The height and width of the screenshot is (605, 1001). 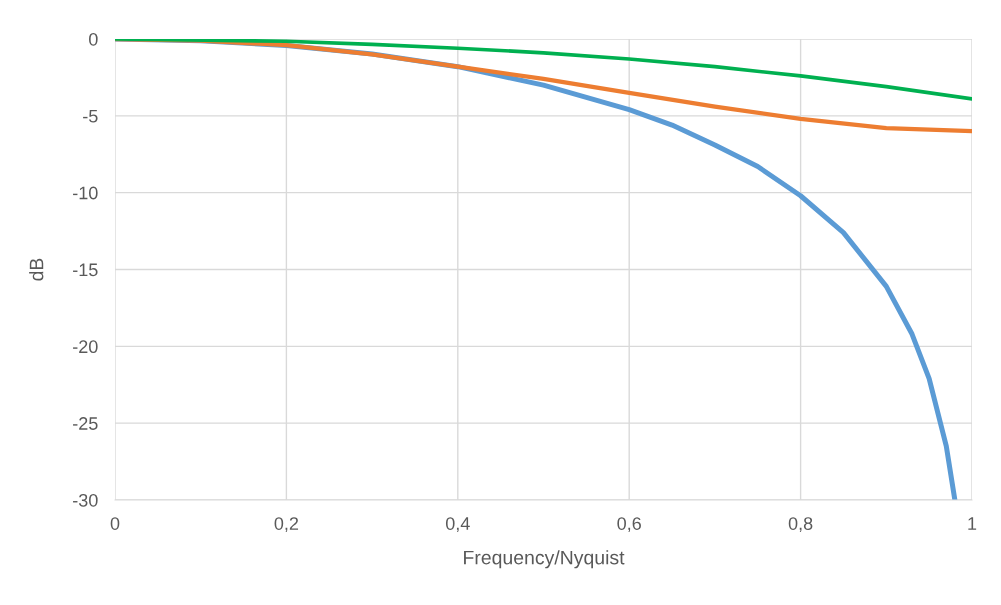 I want to click on y-tick-label: -5, so click(x=90, y=116).